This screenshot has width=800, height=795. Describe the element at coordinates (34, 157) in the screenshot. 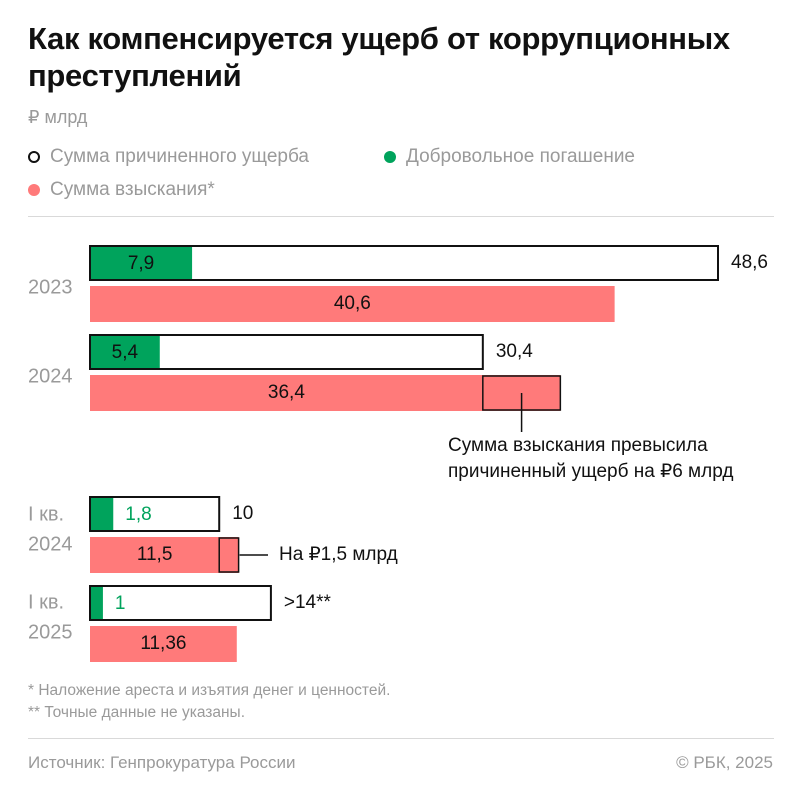

I see `legend-swatch-damage` at that location.